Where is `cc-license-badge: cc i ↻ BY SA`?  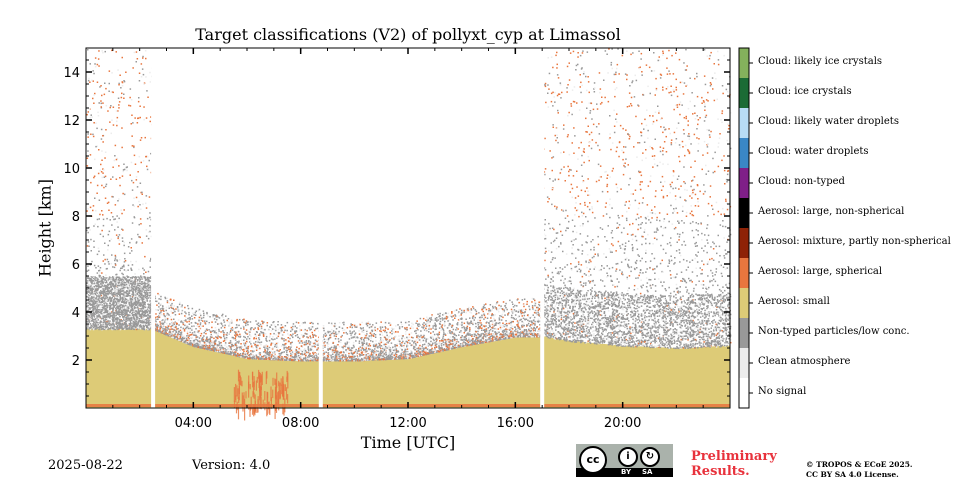 cc-license-badge: cc i ↻ BY SA is located at coordinates (624, 460).